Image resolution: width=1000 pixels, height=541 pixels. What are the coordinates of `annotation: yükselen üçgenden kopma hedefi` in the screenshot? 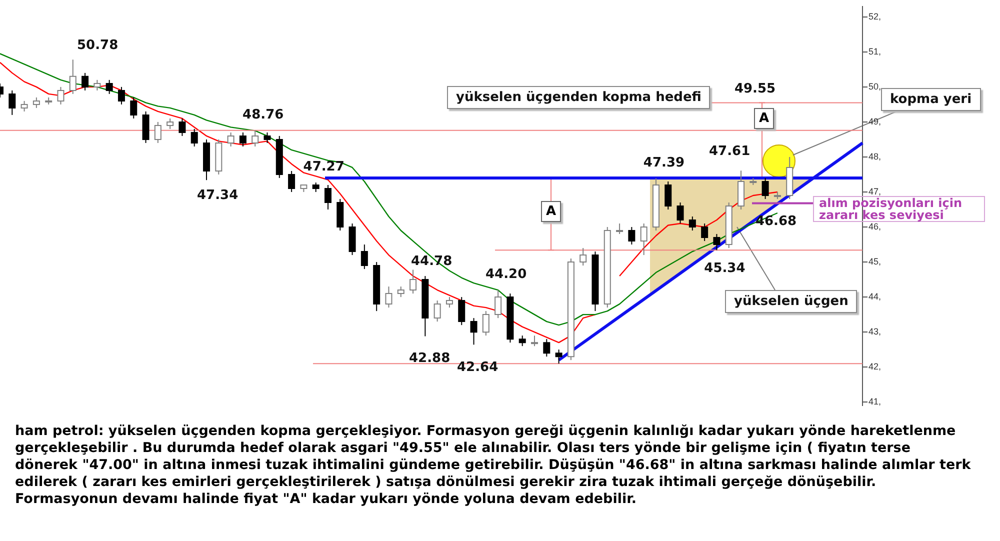 It's located at (578, 97).